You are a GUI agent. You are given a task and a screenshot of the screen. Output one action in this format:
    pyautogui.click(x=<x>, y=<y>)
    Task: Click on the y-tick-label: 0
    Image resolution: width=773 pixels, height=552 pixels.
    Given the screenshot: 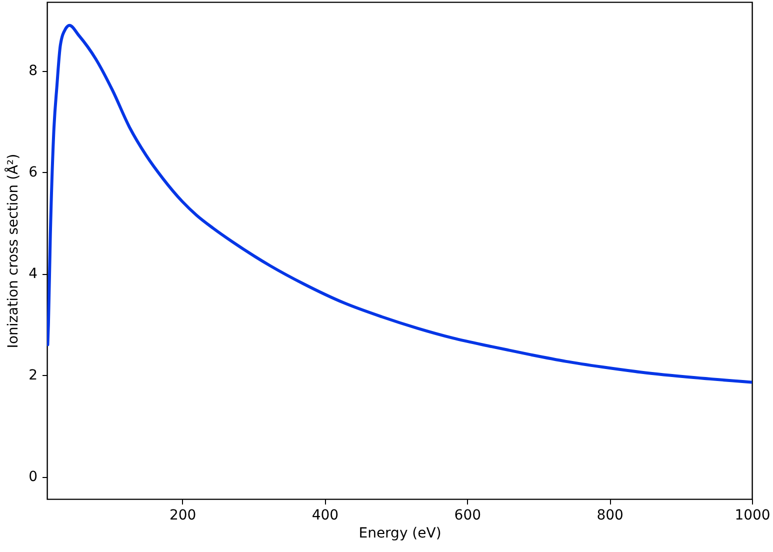 What is the action you would take?
    pyautogui.click(x=33, y=477)
    